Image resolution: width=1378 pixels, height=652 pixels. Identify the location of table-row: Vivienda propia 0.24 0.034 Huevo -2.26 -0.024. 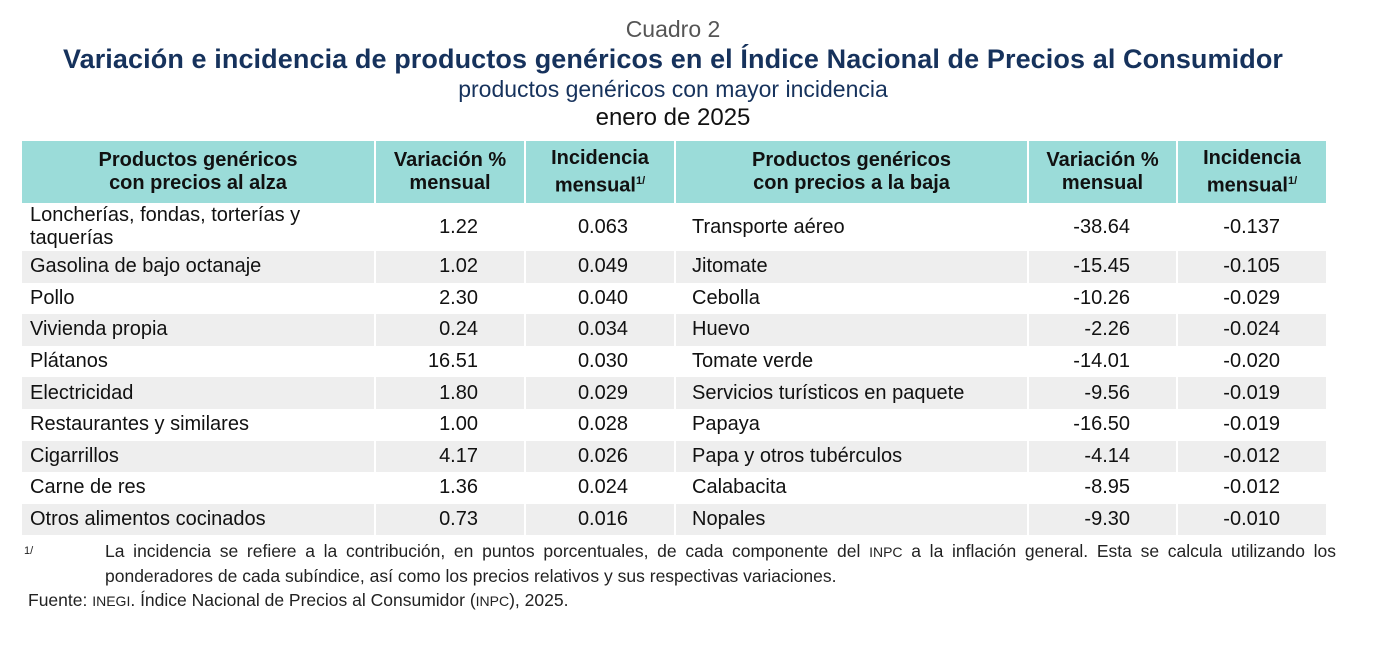
(674, 330).